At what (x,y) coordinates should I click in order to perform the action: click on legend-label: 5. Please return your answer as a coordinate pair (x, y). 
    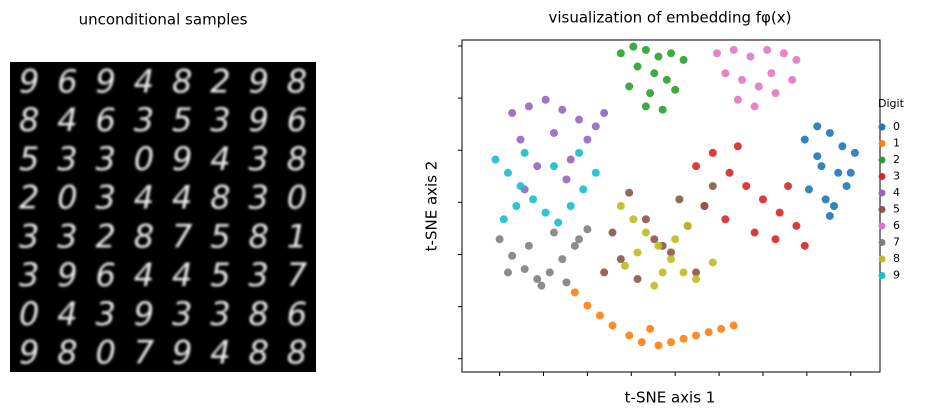
    Looking at the image, I should click on (896, 209).